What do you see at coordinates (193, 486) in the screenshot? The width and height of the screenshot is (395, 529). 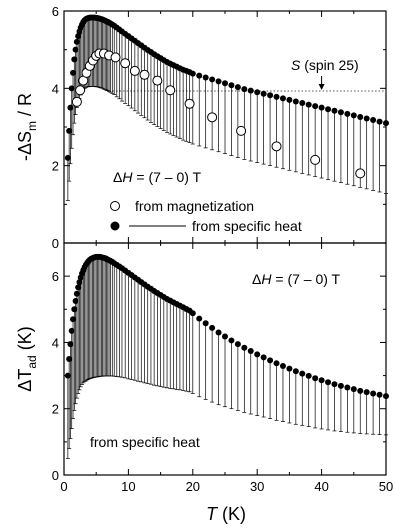 I see `x-tick-label: 20` at bounding box center [193, 486].